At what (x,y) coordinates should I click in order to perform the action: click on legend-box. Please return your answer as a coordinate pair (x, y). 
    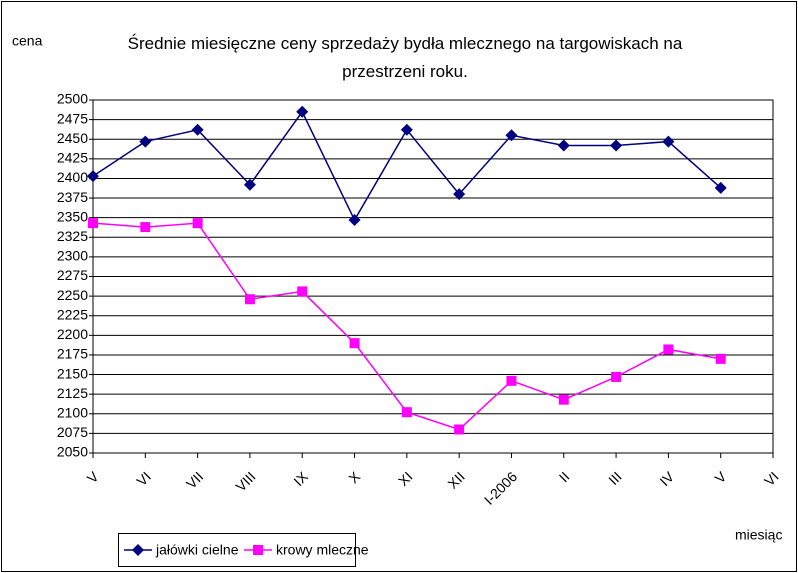
    Looking at the image, I should click on (237, 550).